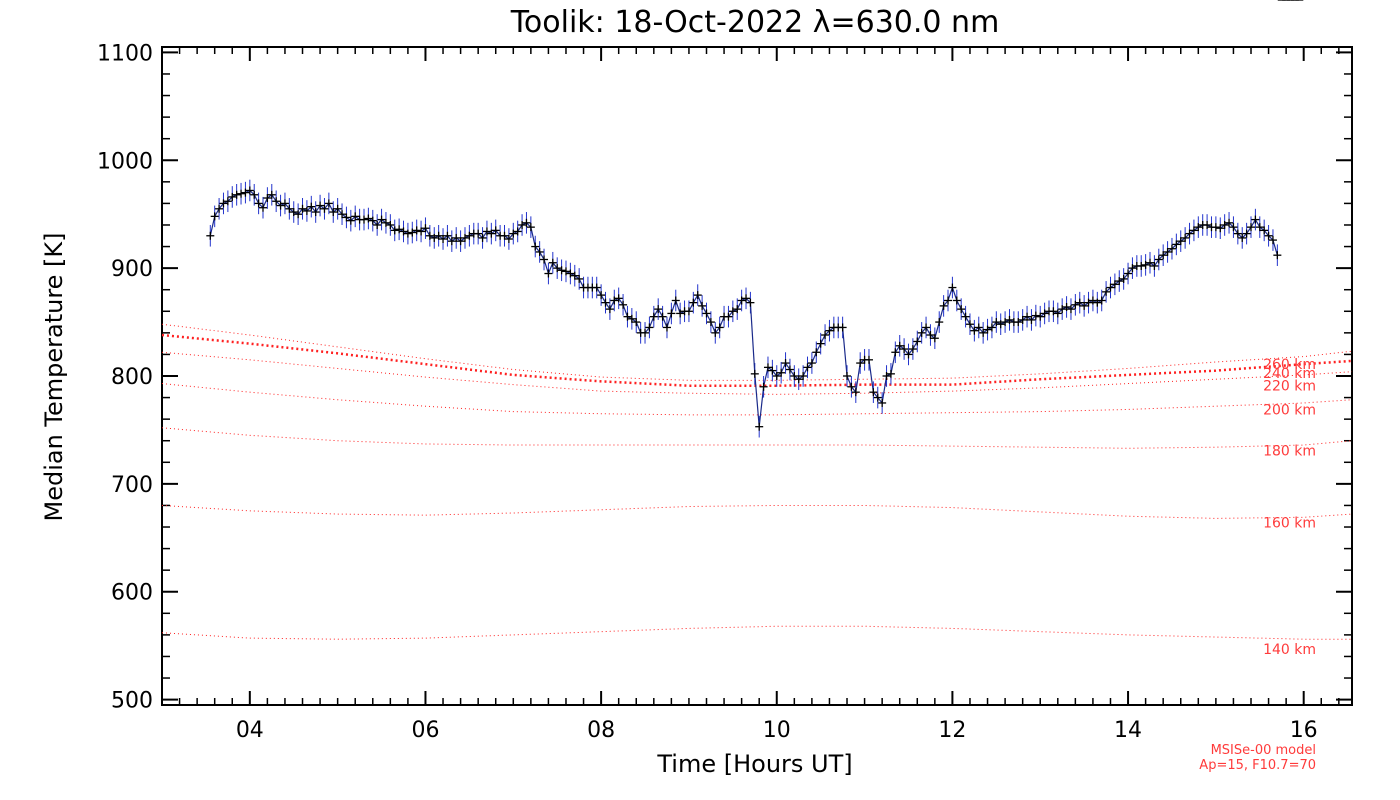 This screenshot has width=1400, height=800. What do you see at coordinates (1289, 365) in the screenshot?
I see `model-curve-label: 260 km` at bounding box center [1289, 365].